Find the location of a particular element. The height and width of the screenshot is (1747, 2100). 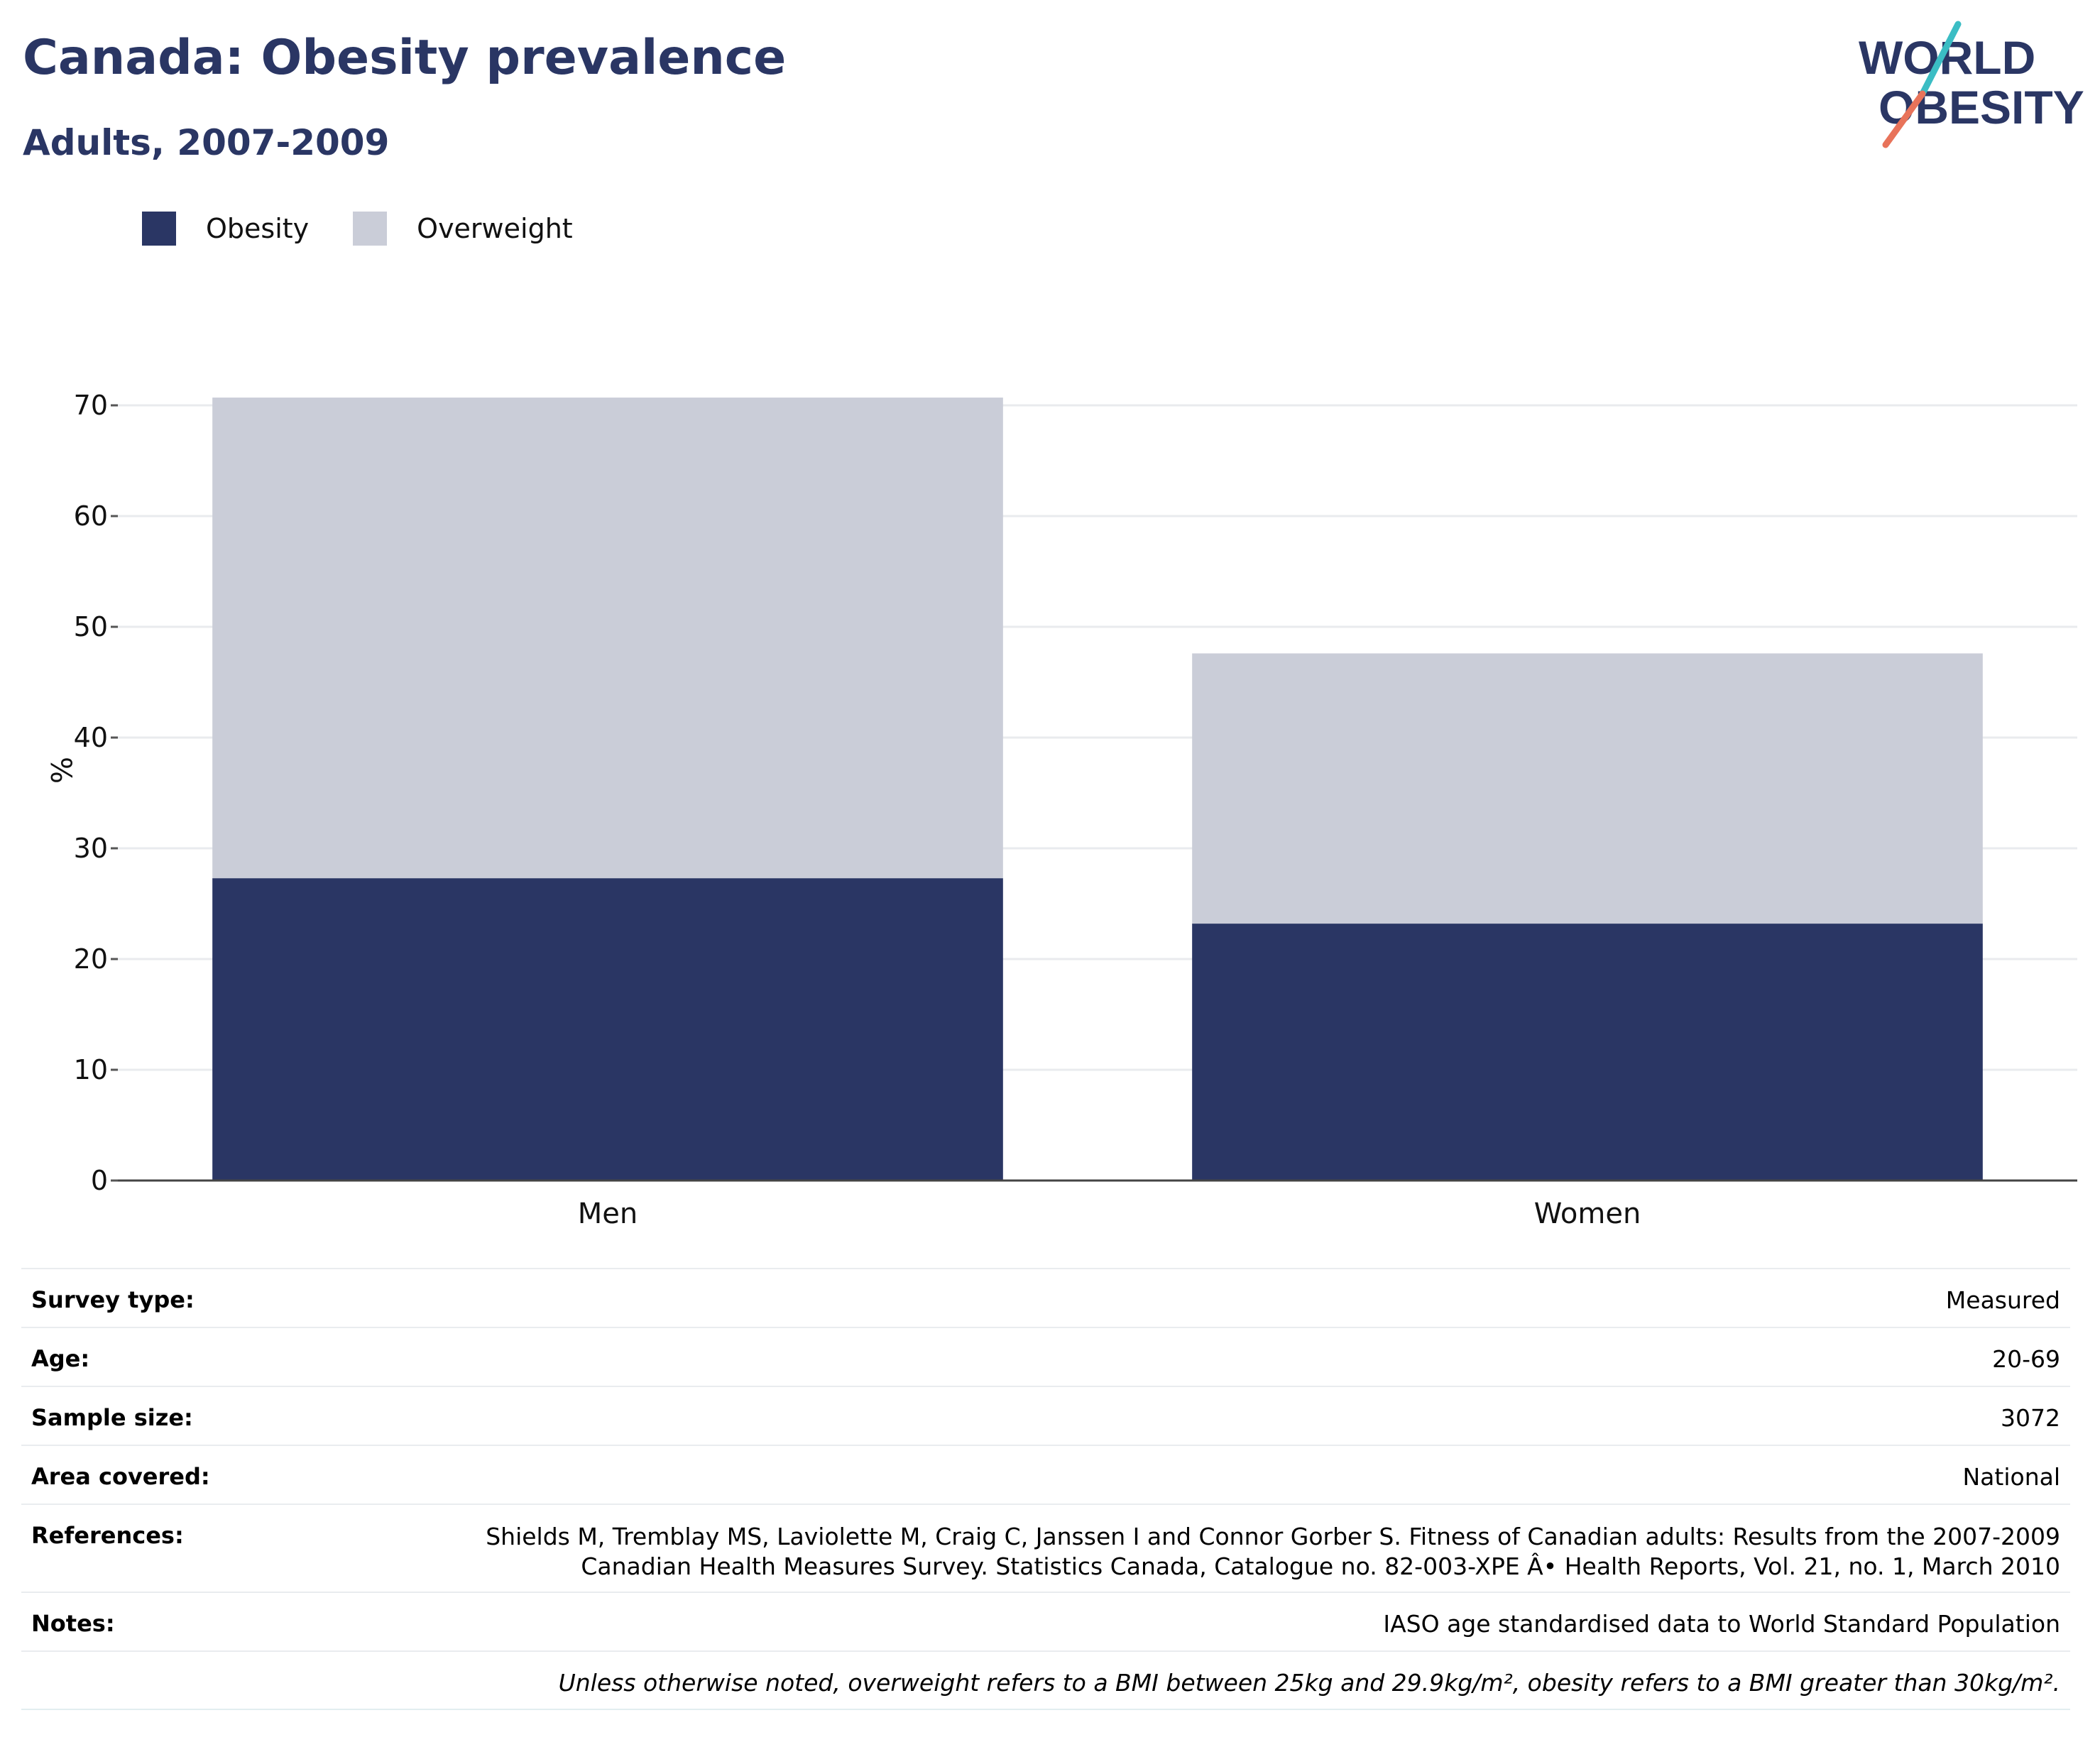

x-tick-label: Women is located at coordinates (1587, 1214).